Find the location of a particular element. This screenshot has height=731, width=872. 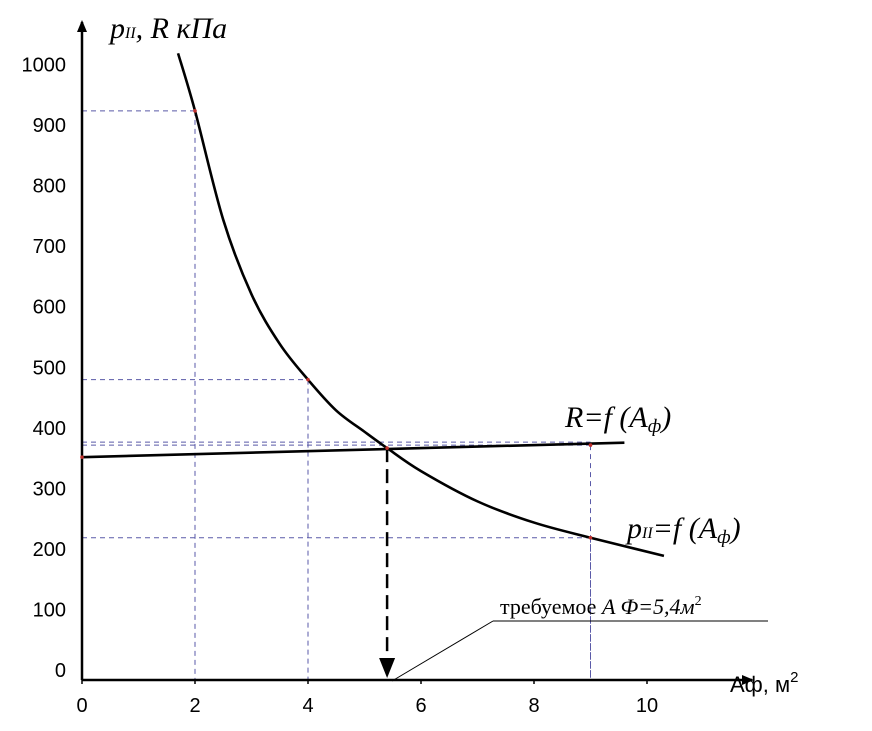

x-tick-label: 2 is located at coordinates (194, 706).